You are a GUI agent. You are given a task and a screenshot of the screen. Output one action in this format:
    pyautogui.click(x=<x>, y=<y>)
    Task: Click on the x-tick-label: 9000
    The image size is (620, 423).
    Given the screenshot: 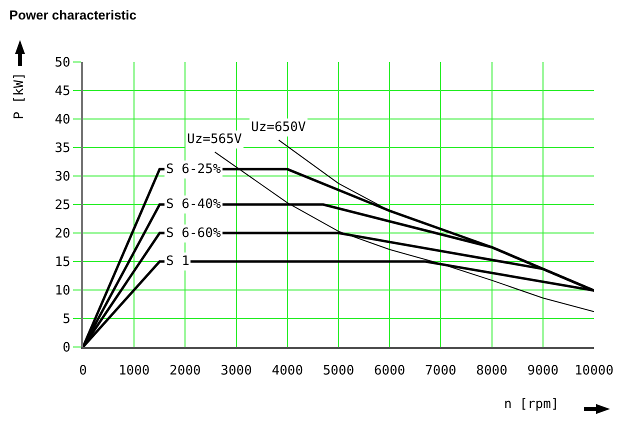 What is the action you would take?
    pyautogui.click(x=543, y=370)
    